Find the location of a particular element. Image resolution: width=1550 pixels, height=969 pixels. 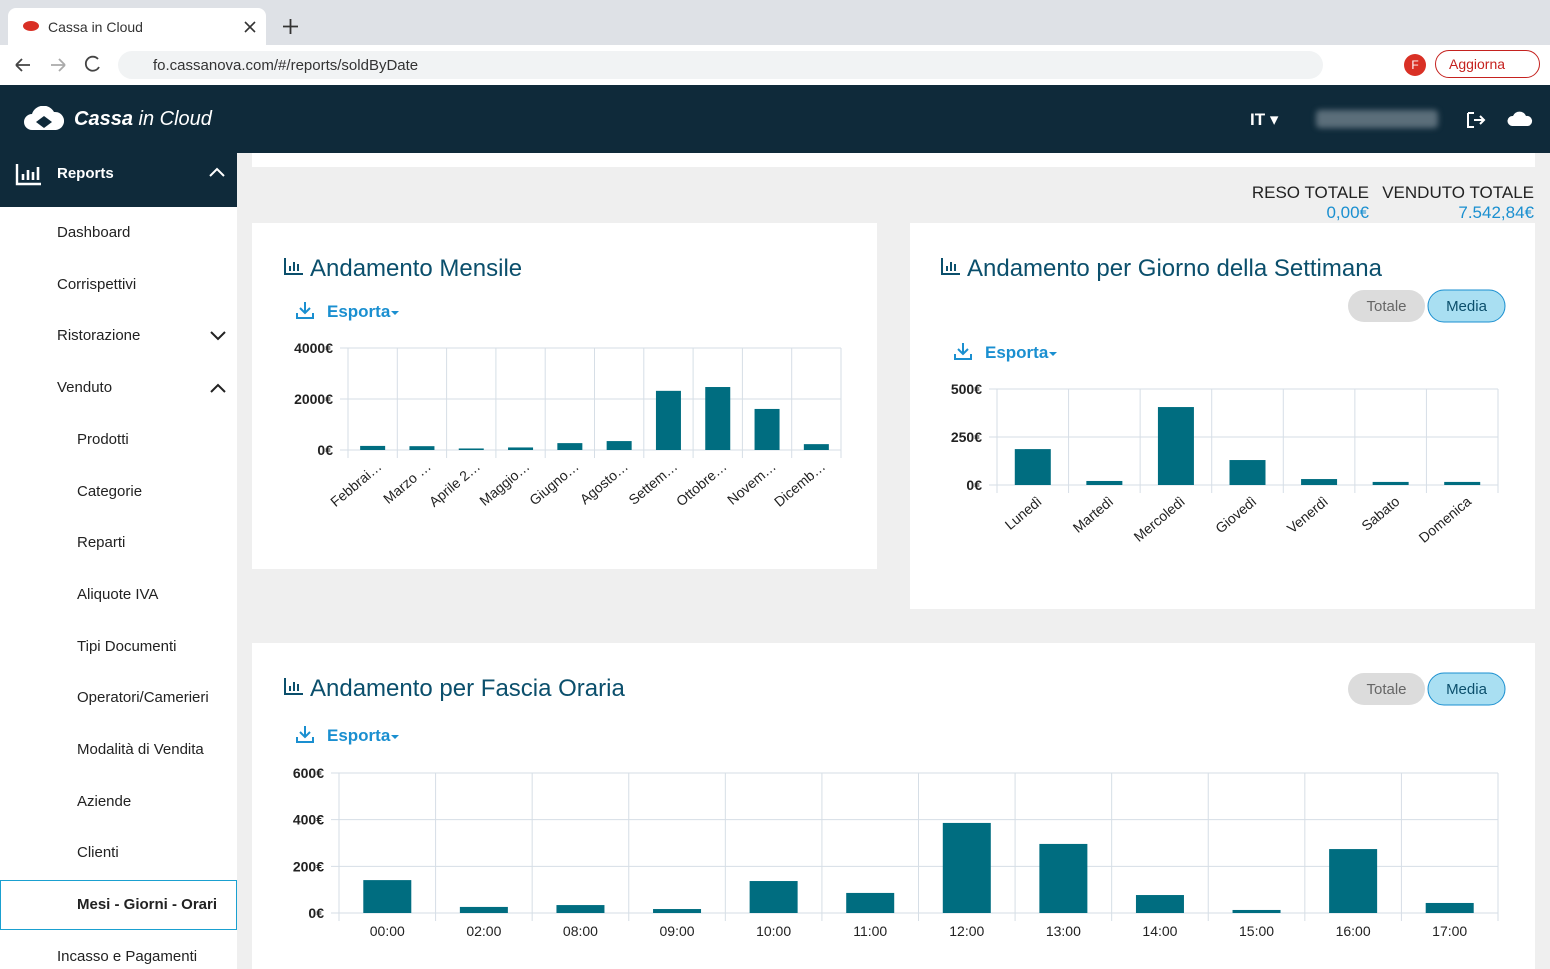

sidebar-item: Clienti is located at coordinates (98, 853).